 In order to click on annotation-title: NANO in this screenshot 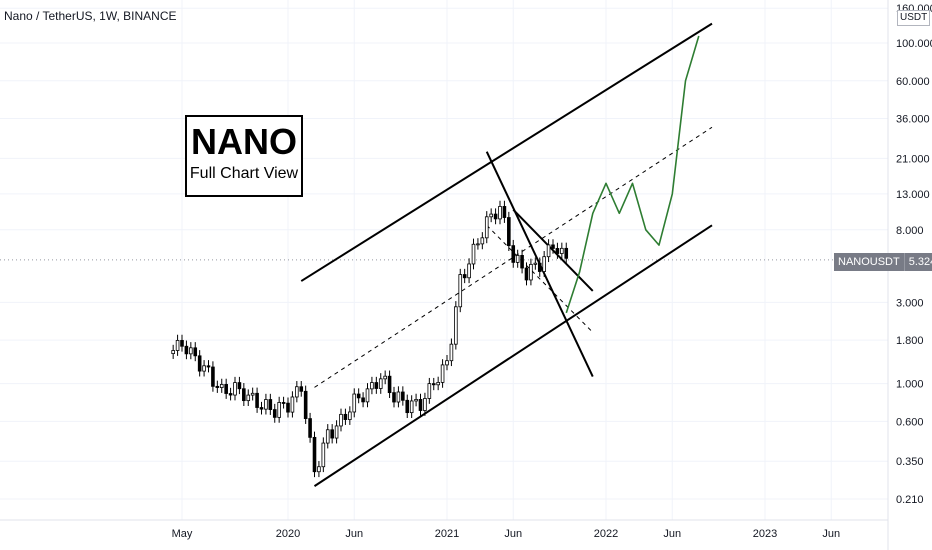, I will do `click(244, 141)`.